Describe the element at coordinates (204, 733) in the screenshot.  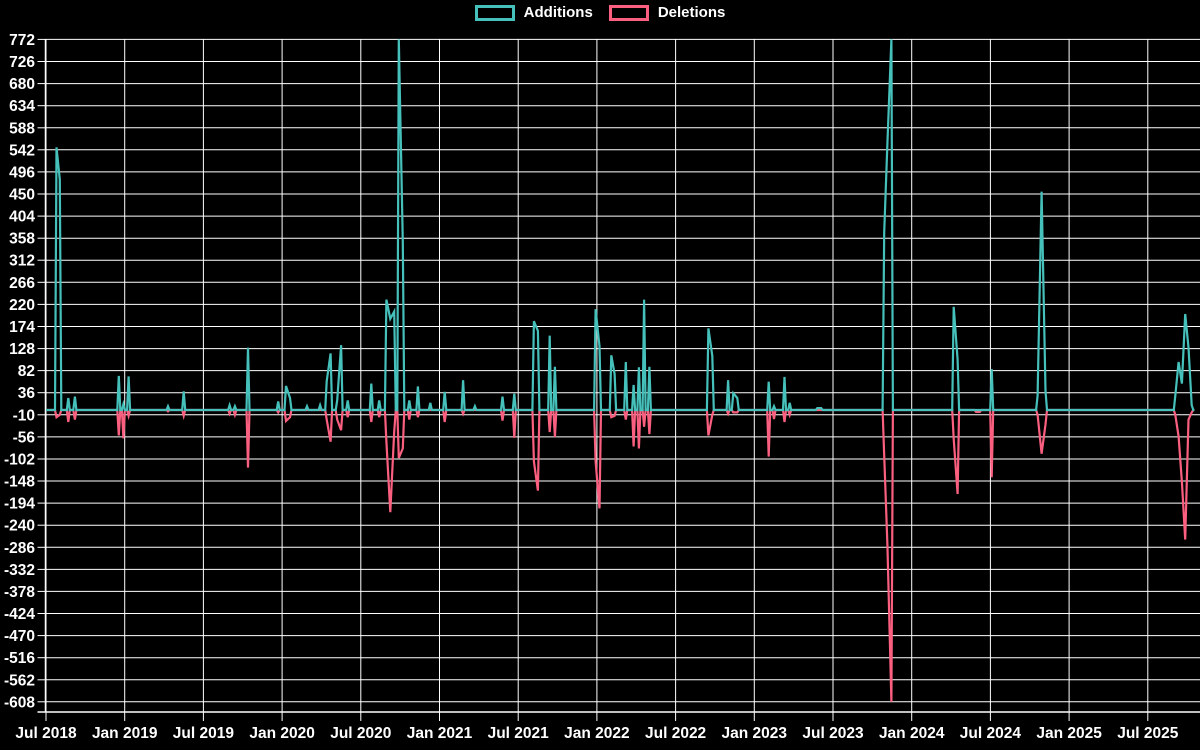
I see `x-tick-label: Jul 2019` at that location.